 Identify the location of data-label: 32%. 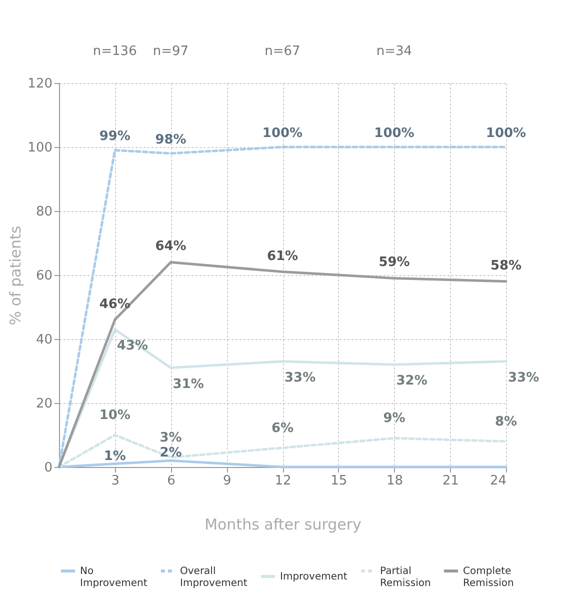
(412, 381).